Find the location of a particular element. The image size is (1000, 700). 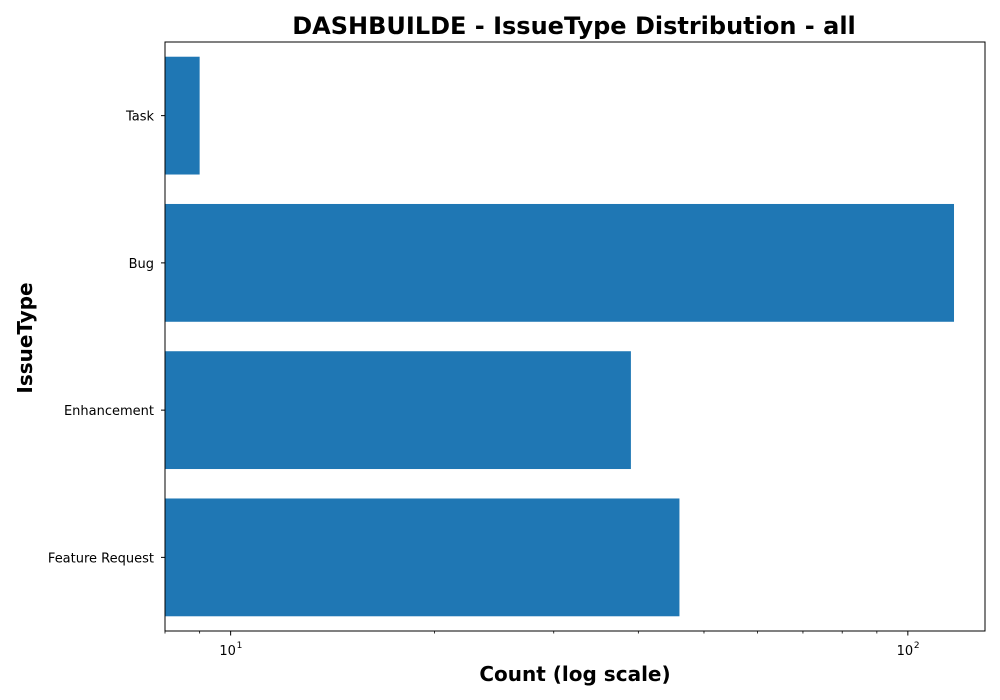

x-tick-label: 10 1 is located at coordinates (230, 650).